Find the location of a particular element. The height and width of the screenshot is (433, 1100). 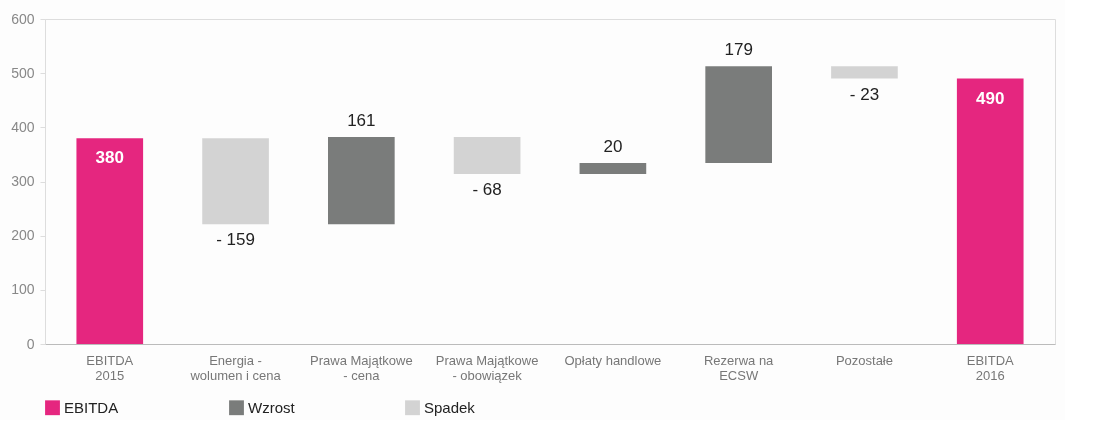

x-tick-label: Opłaty handlowe is located at coordinates (613, 360).